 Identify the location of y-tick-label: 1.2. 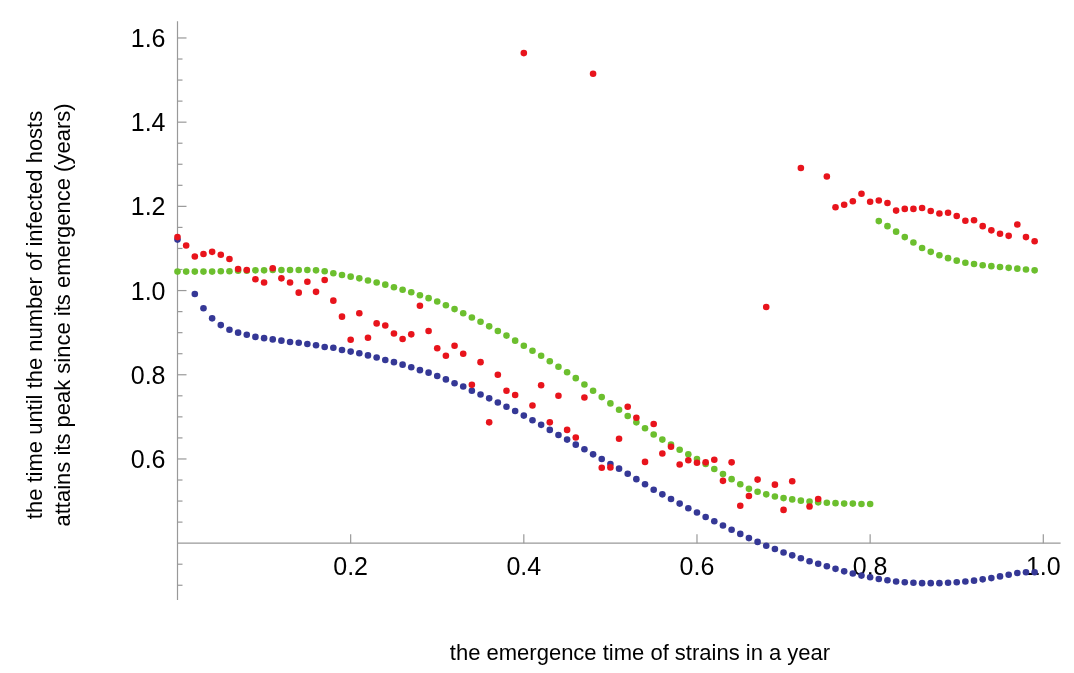
(148, 206).